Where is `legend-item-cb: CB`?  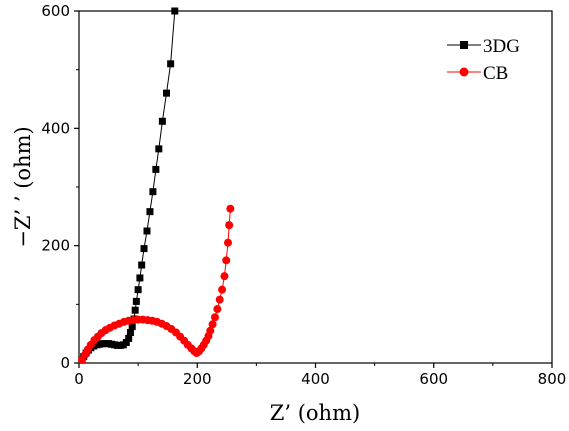 legend-item-cb: CB is located at coordinates (477, 73).